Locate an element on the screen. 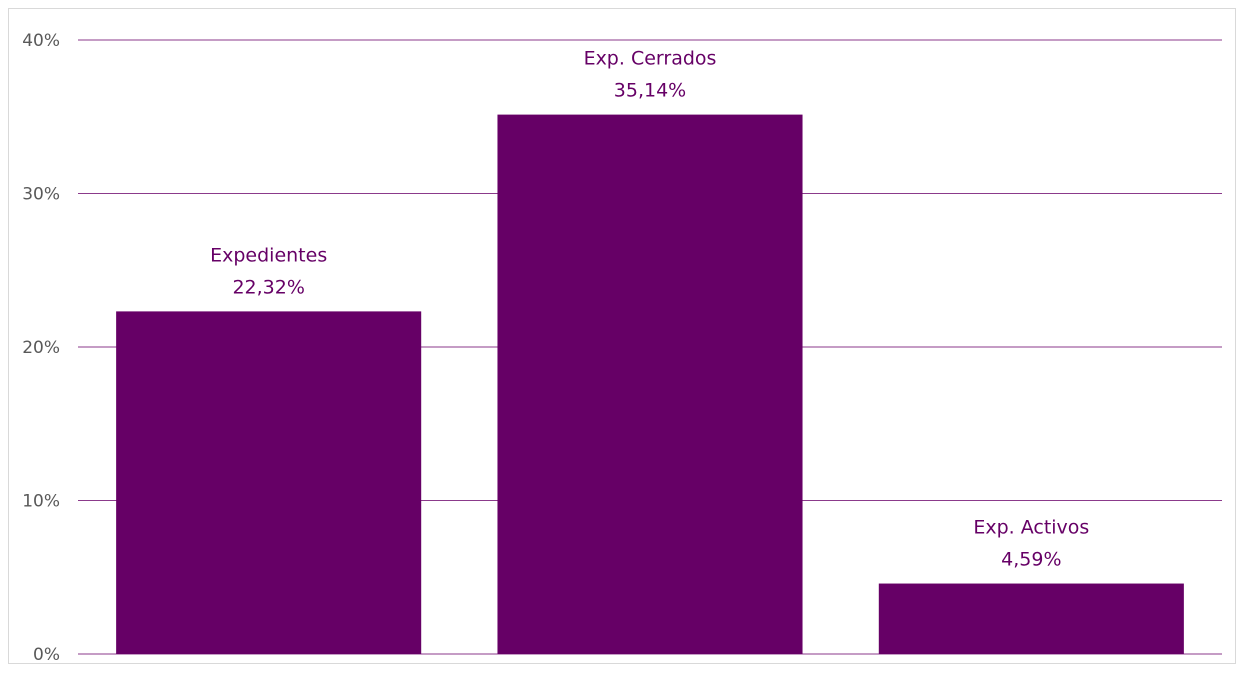 This screenshot has width=1247, height=676. bar-value-label: 22,32% is located at coordinates (268, 287).